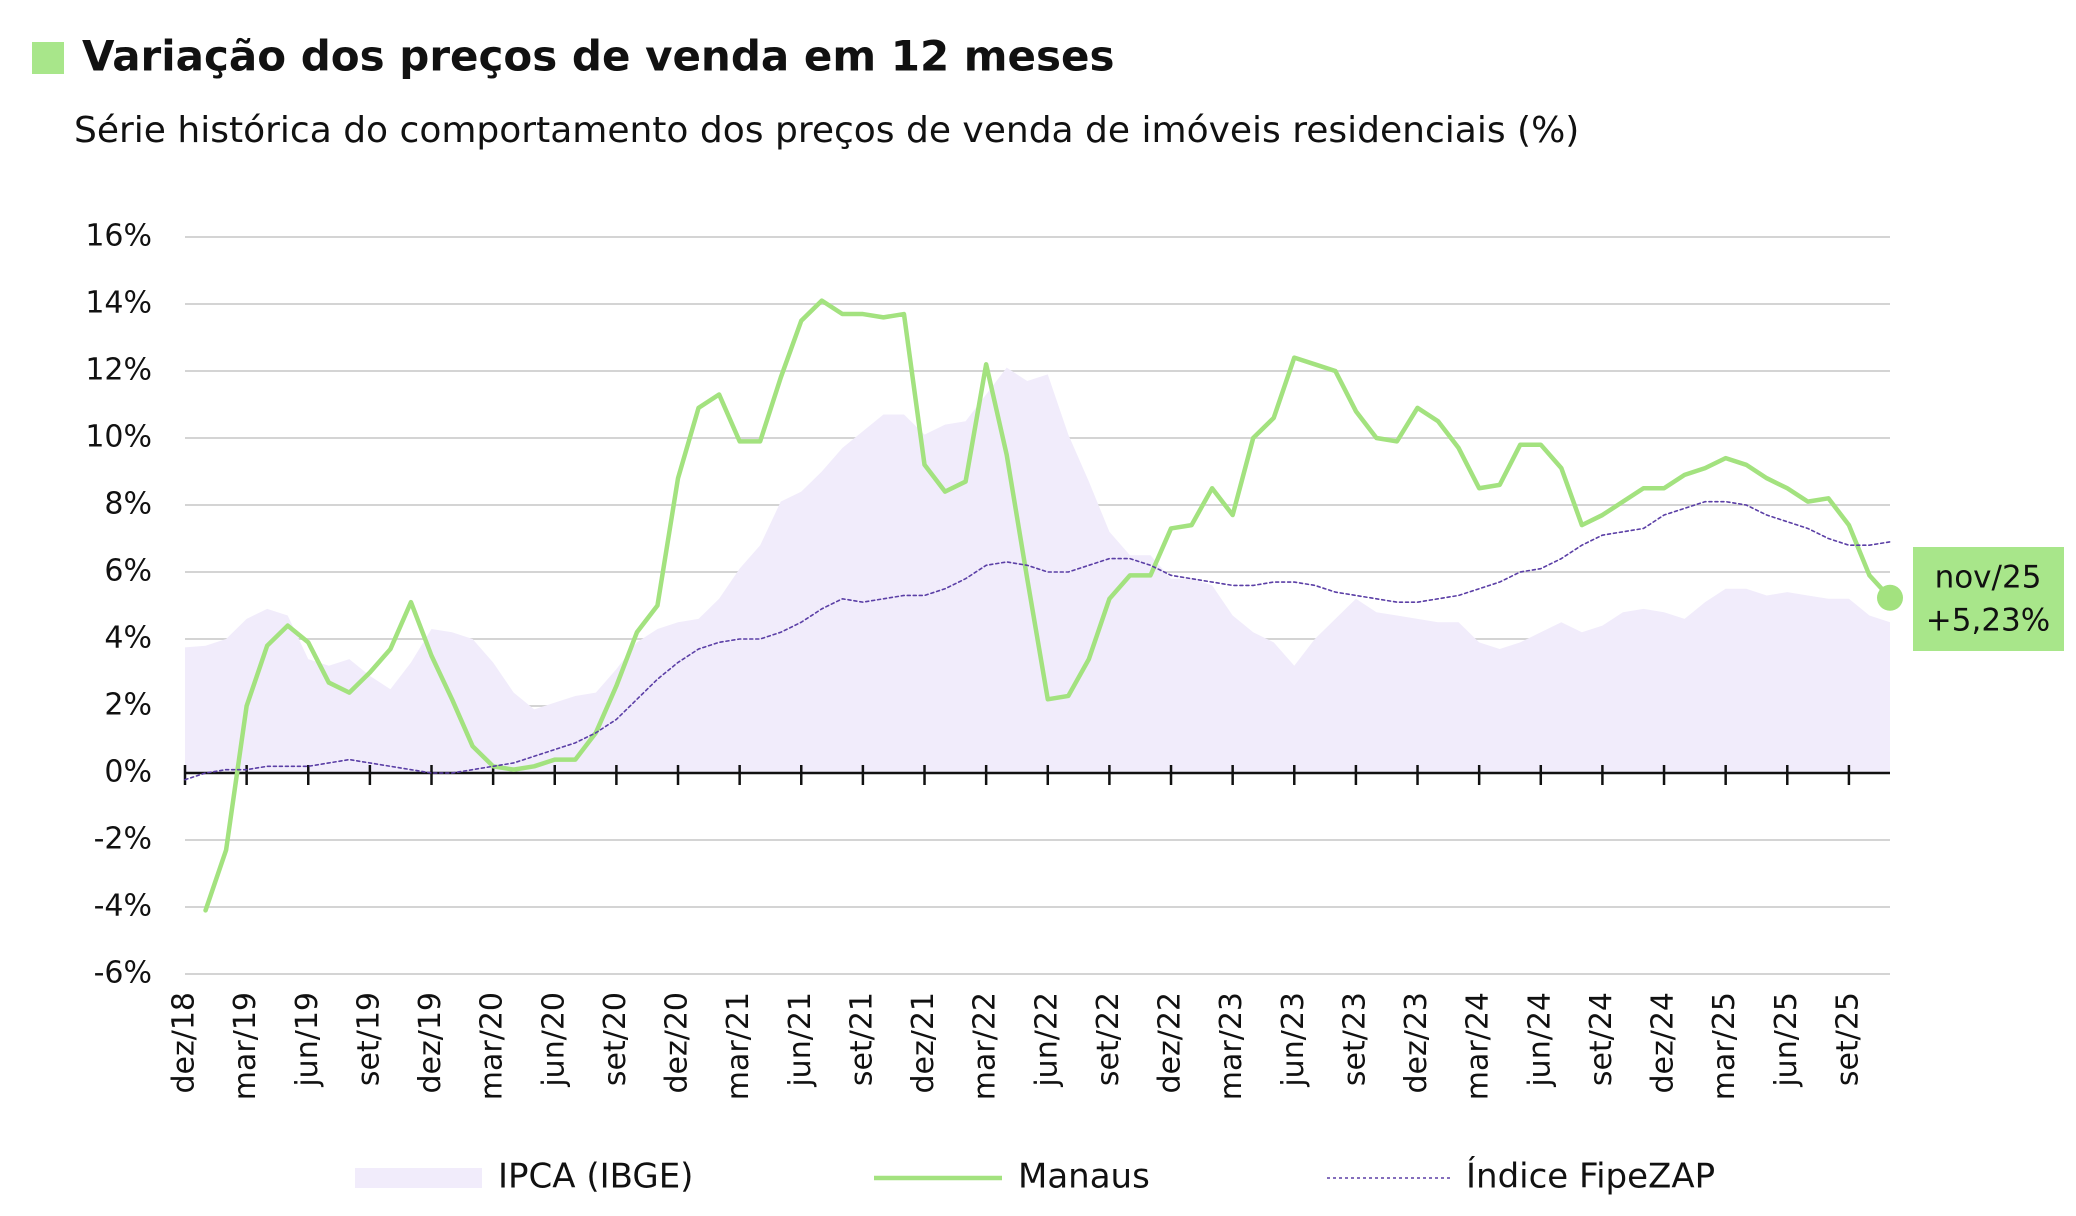 The width and height of the screenshot is (2076, 1216). What do you see at coordinates (1293, 1040) in the screenshot?
I see `x-tick-label: jun/23` at bounding box center [1293, 1040].